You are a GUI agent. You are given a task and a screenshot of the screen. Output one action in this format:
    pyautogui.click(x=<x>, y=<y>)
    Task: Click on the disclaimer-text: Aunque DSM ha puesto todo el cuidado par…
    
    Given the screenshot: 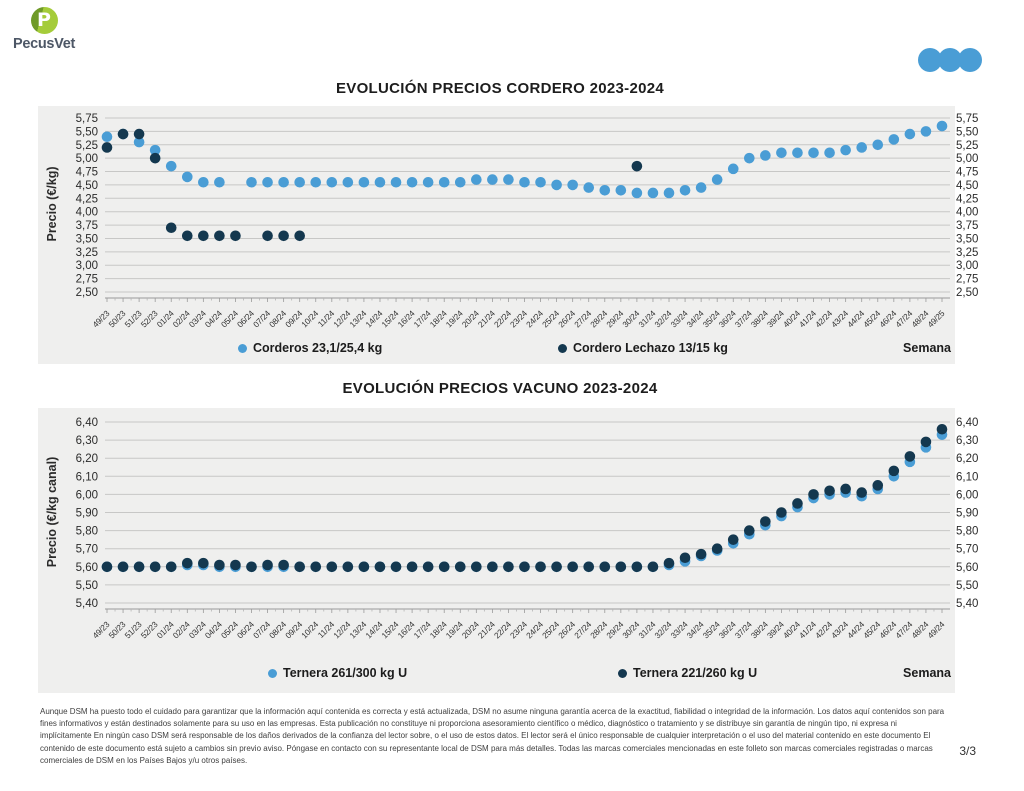 What is the action you would take?
    pyautogui.click(x=492, y=736)
    